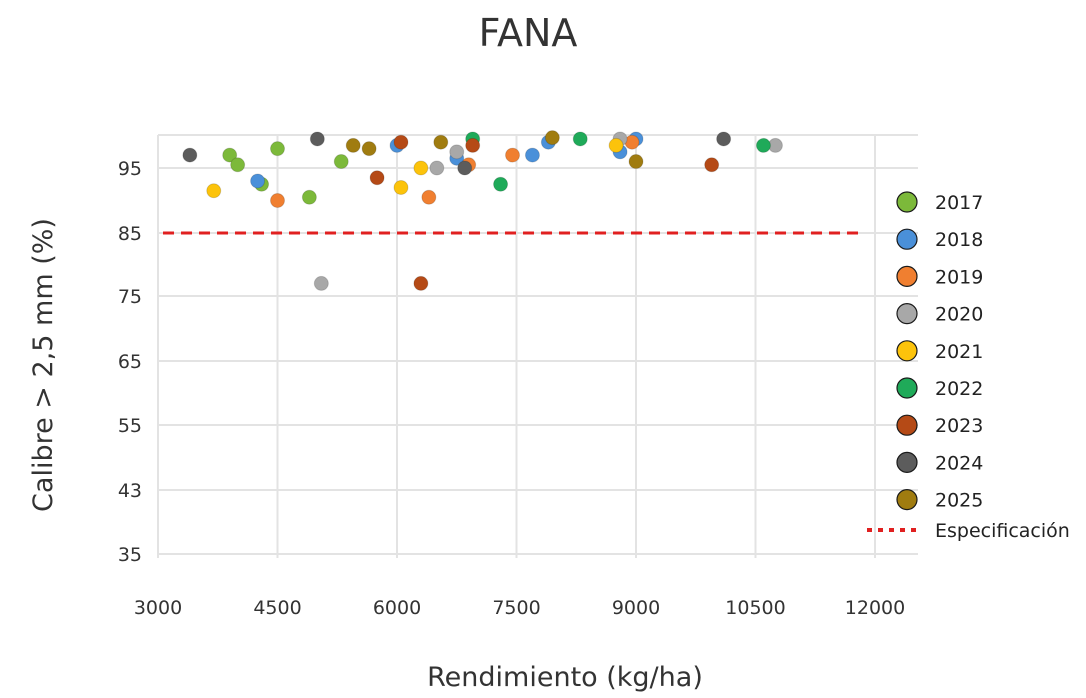 This screenshot has width=1086, height=698. Describe the element at coordinates (130, 297) in the screenshot. I see `y-tick-label: 75` at that location.